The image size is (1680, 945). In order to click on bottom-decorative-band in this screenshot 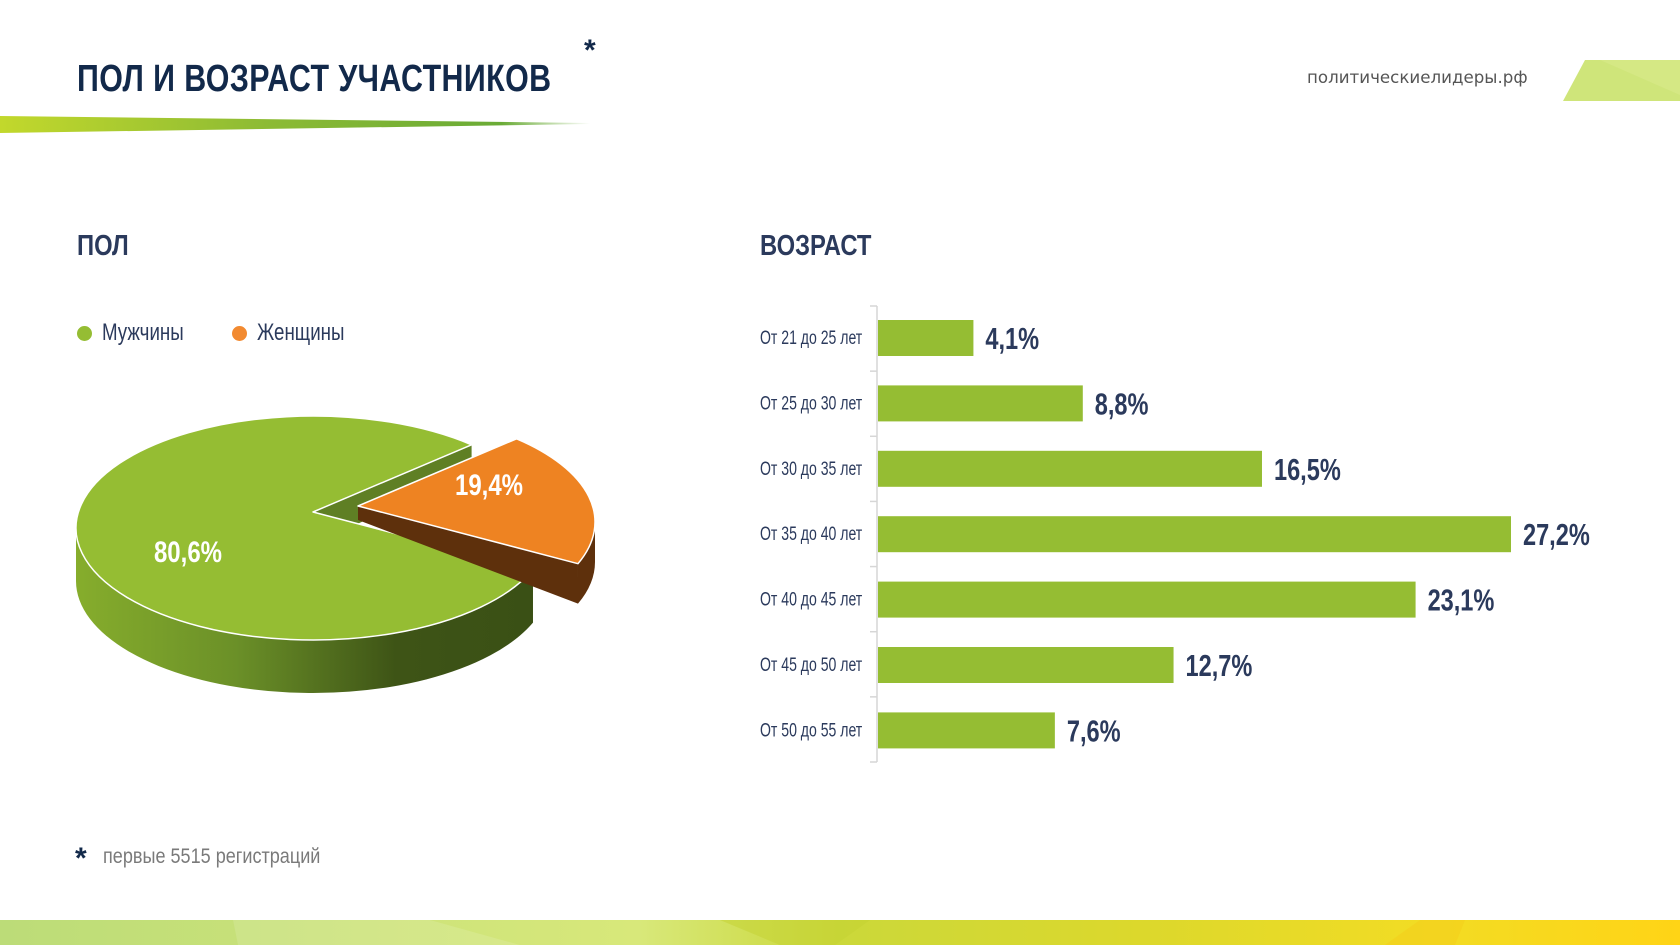, I will do `click(840, 932)`.